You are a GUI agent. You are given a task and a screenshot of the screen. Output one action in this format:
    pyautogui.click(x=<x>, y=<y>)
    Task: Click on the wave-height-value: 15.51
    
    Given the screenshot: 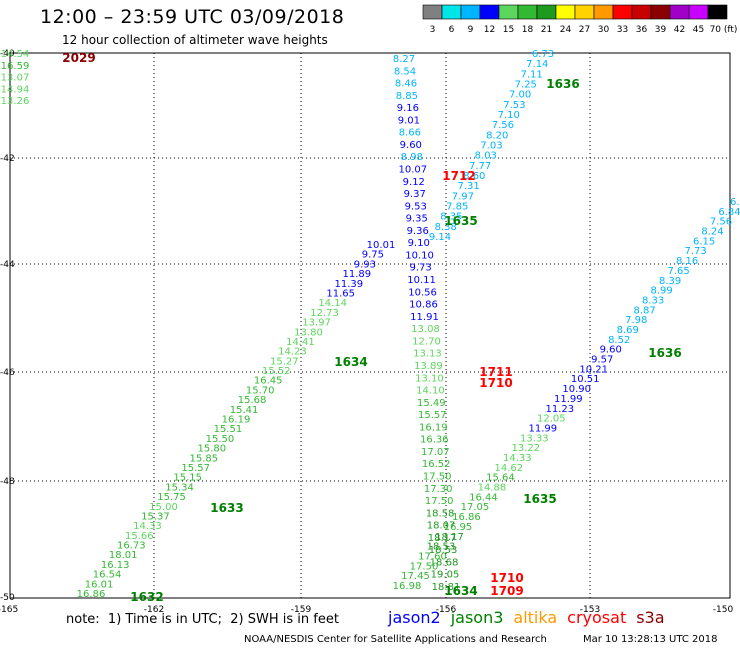 What is the action you would take?
    pyautogui.click(x=228, y=429)
    